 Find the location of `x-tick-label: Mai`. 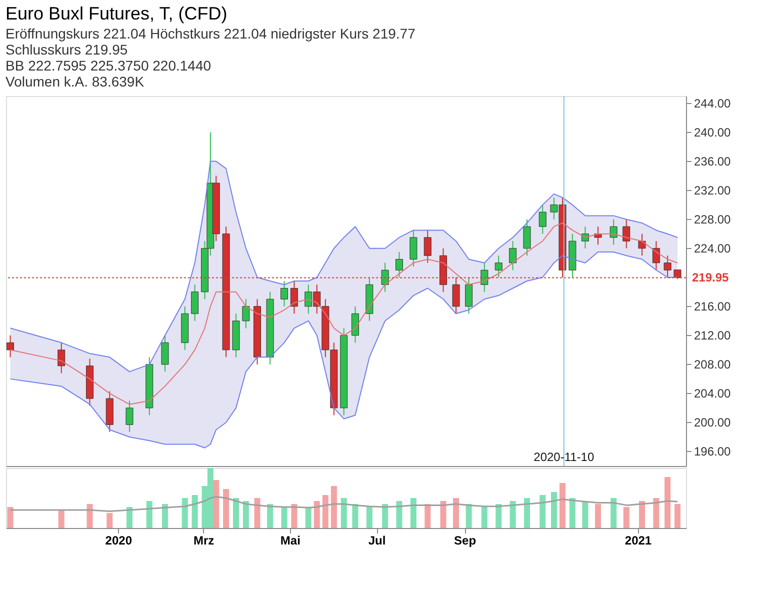

x-tick-label: Mai is located at coordinates (290, 541).